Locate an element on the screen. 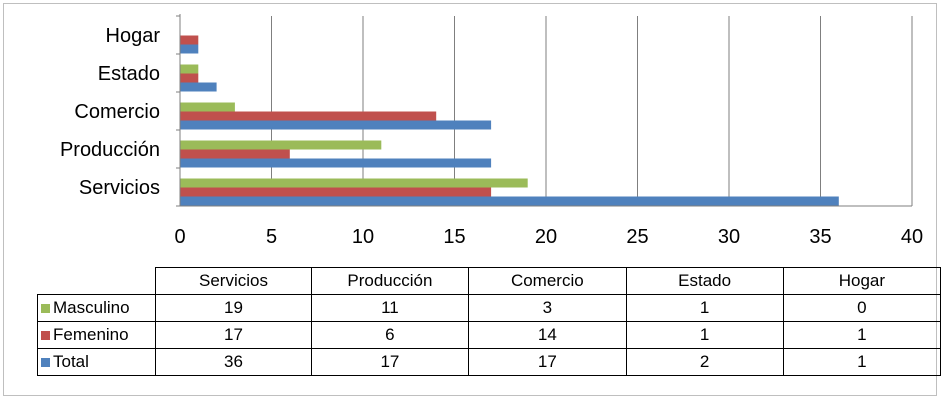 The width and height of the screenshot is (941, 399). series-name: Total is located at coordinates (71, 361).